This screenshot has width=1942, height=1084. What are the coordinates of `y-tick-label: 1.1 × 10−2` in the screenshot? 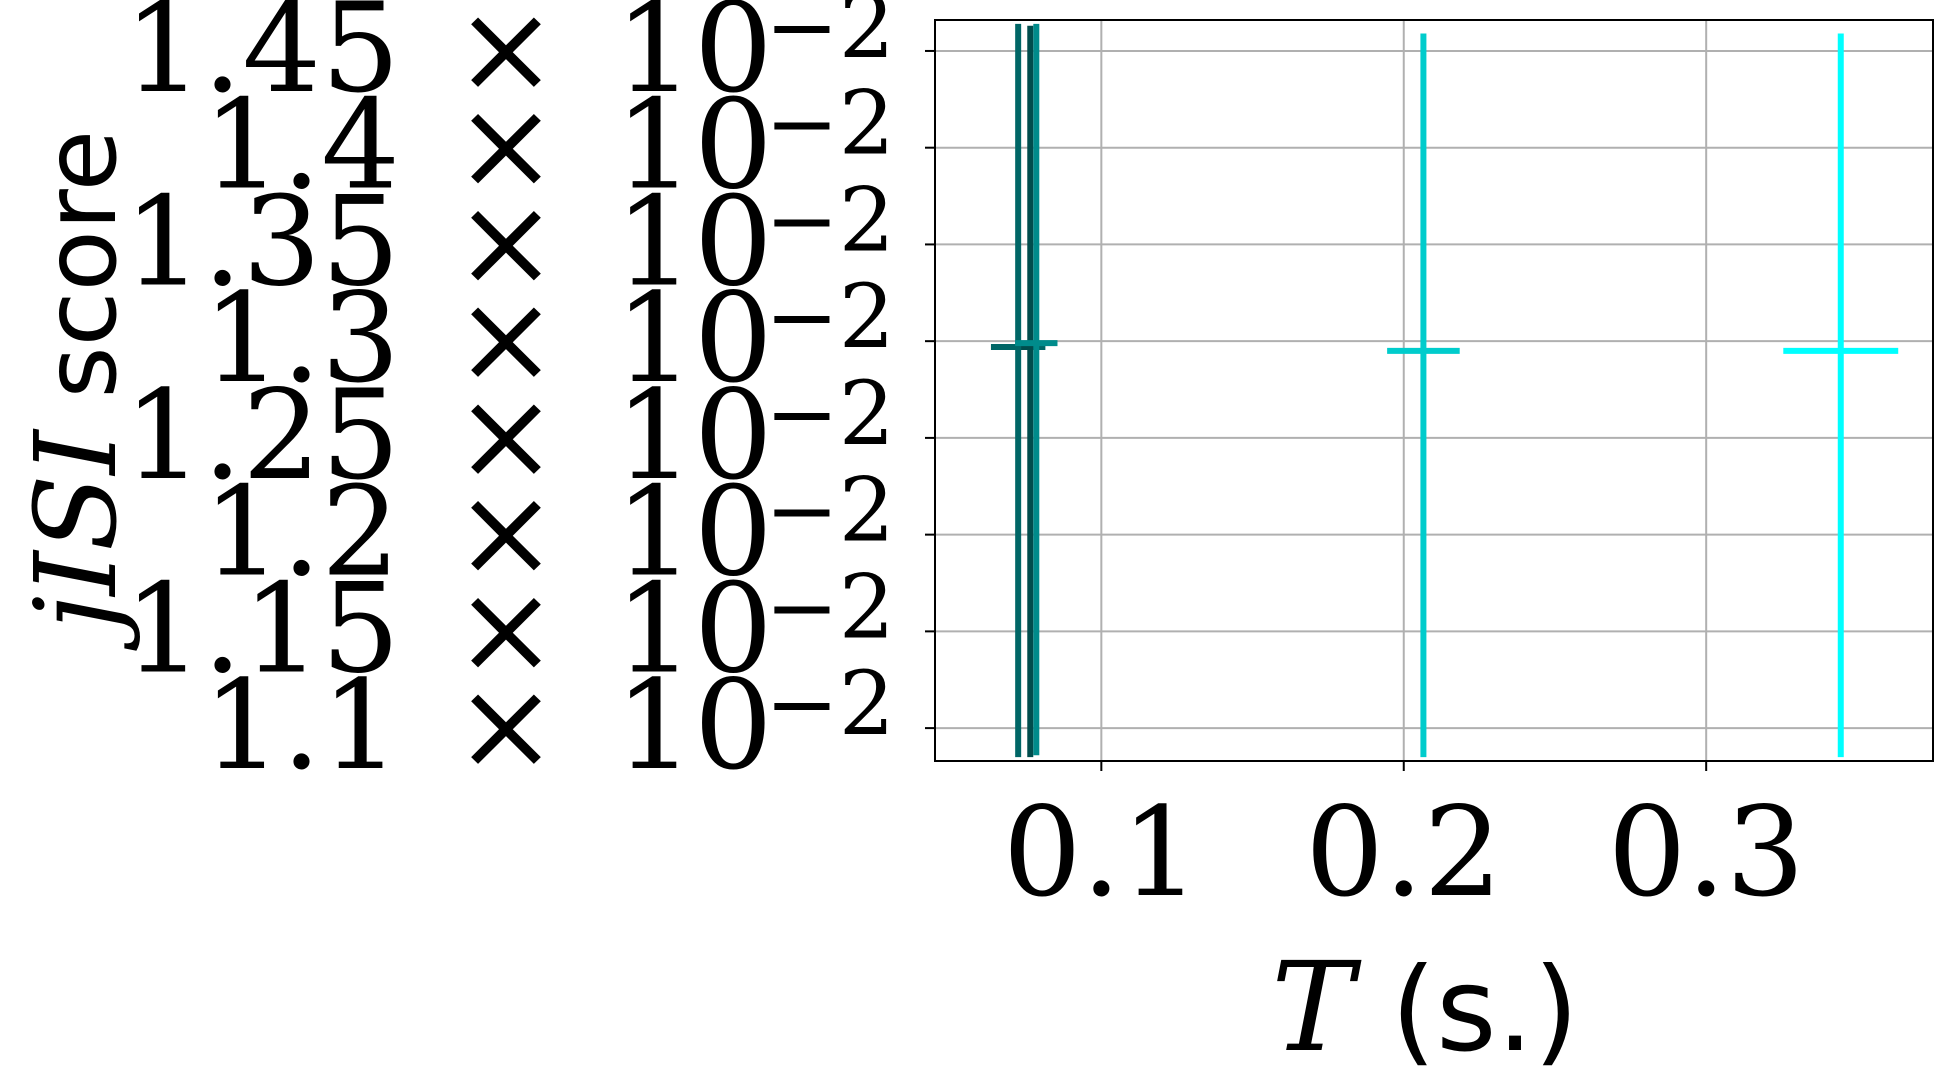 It's located at (549, 725).